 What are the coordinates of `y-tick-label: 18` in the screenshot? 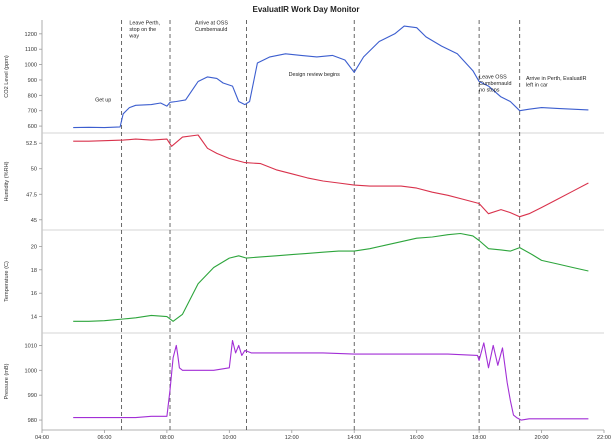 It's located at (34, 271).